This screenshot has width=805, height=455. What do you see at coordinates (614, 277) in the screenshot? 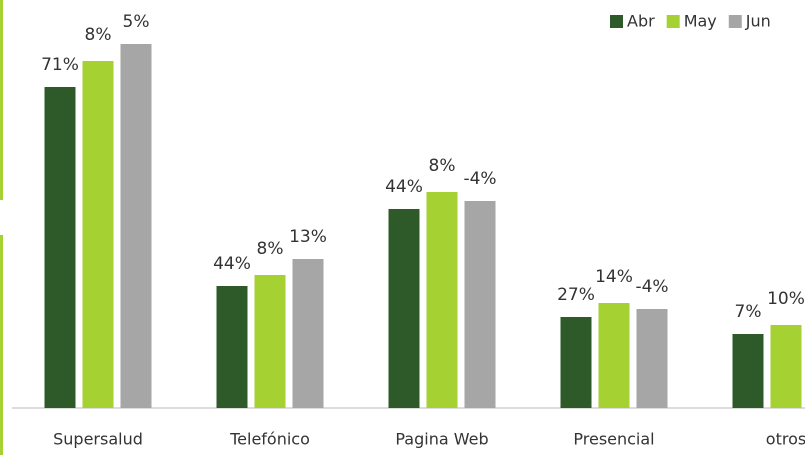
I see `data-label: 14%` at bounding box center [614, 277].